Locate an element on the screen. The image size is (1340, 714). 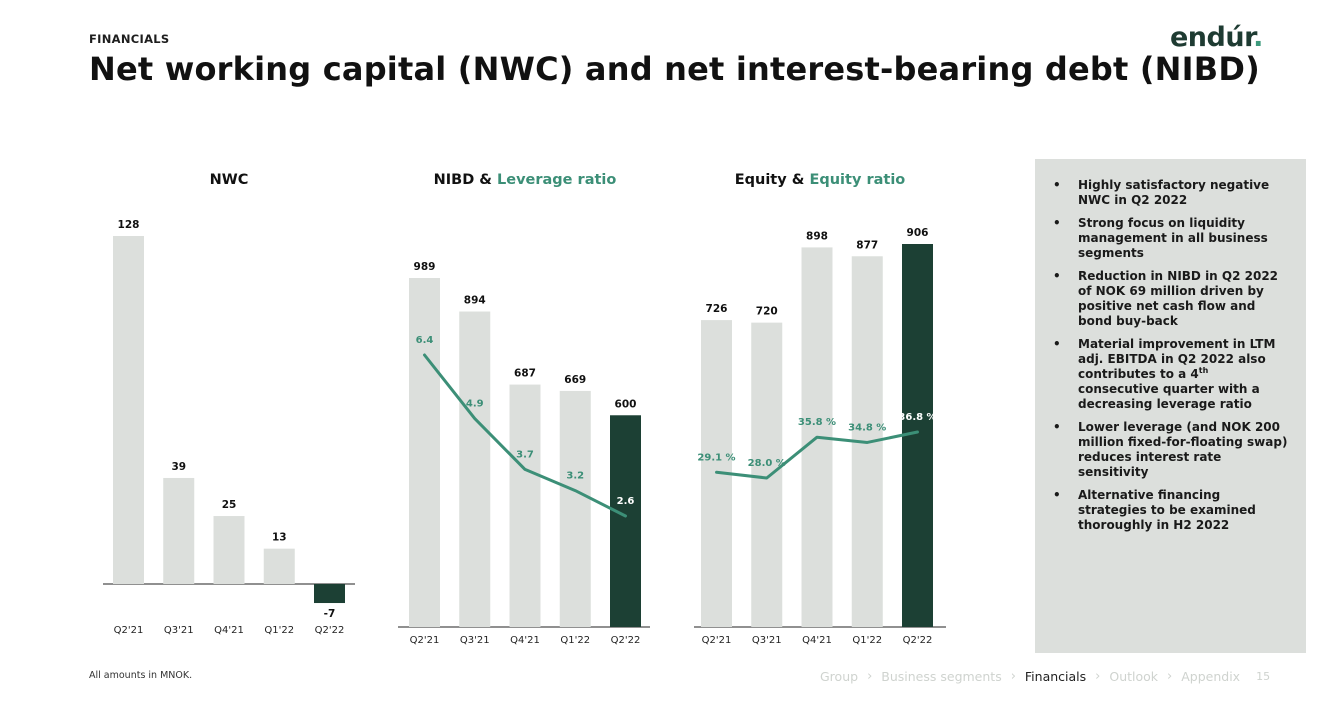
chart-title-nwc-text: NWC is located at coordinates (229, 180).